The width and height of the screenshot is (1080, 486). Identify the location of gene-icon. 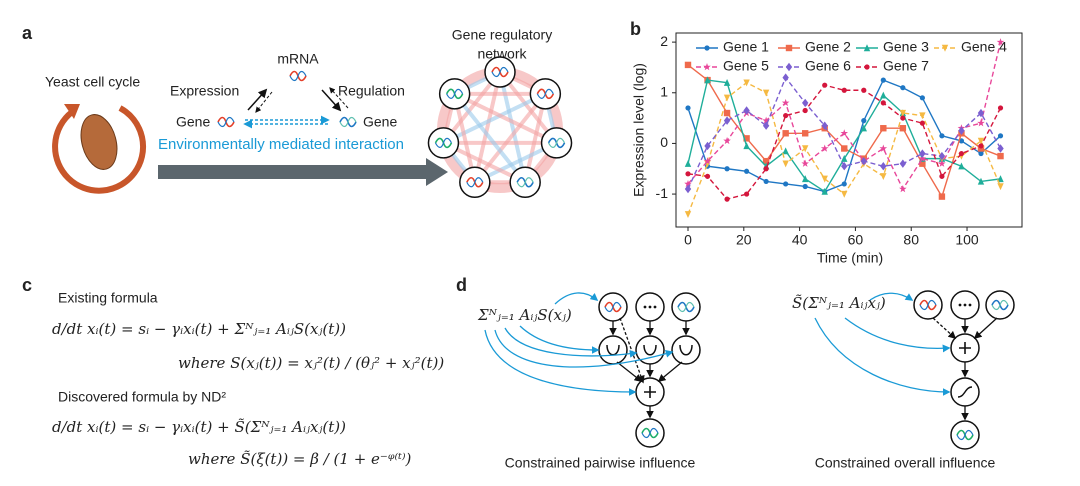
(348, 122).